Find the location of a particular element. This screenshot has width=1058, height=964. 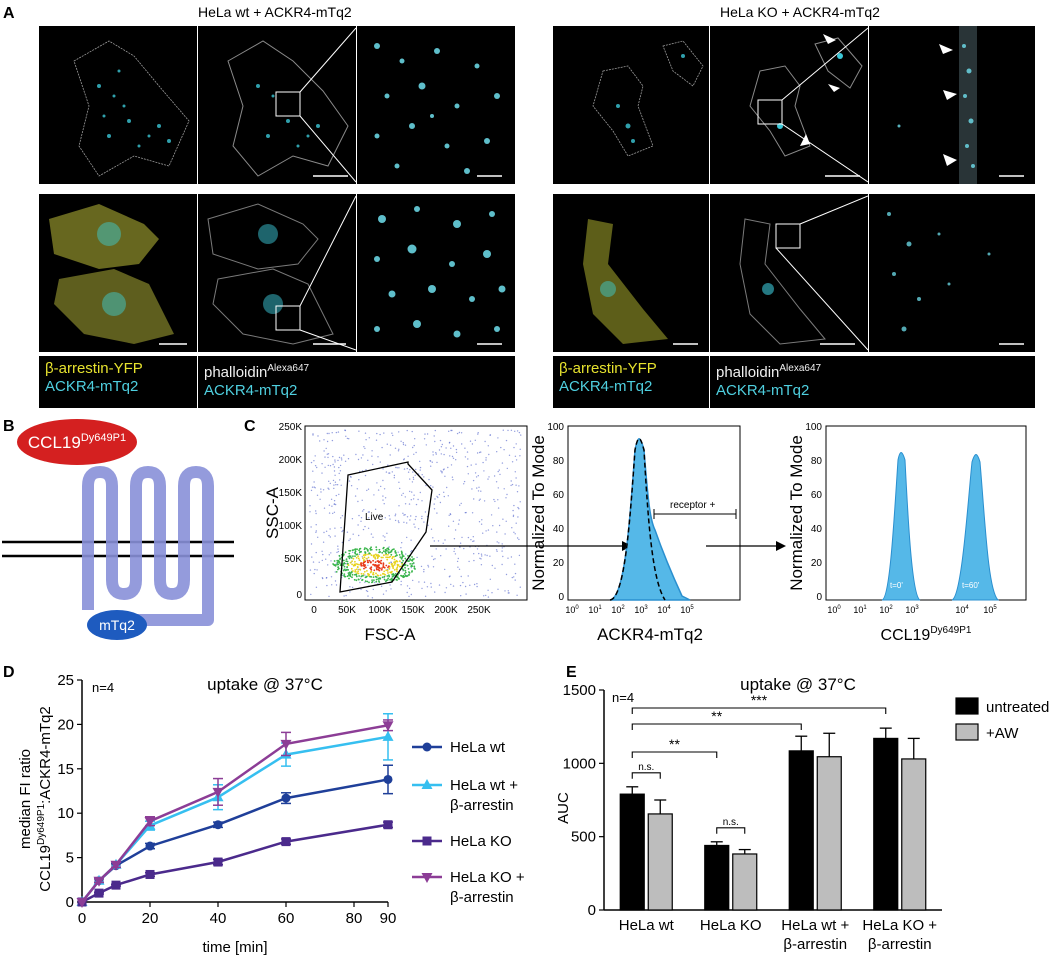

svg-text: 103 is located at coordinates (641, 610).